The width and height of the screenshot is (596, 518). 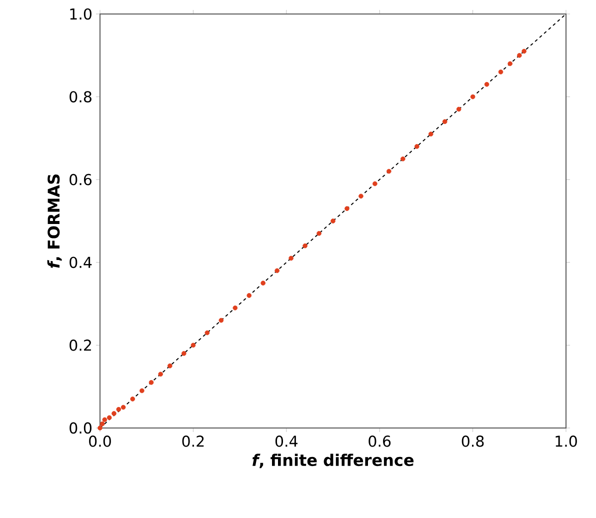 I want to click on x-axis-title: f, finite difference, so click(x=333, y=461).